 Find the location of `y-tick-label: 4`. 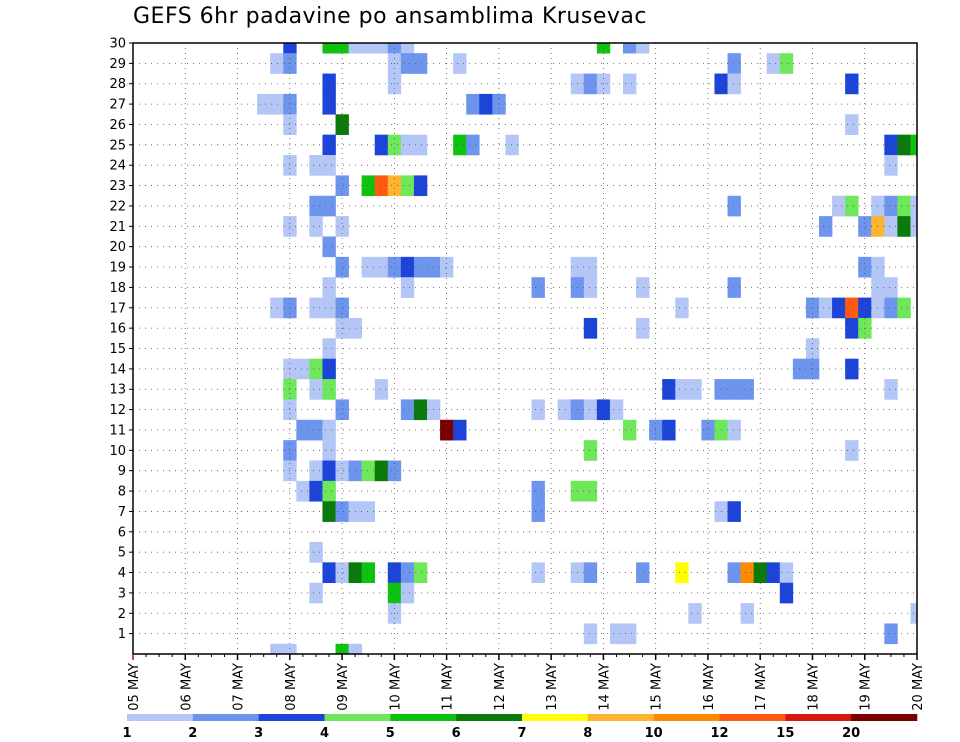

y-tick-label: 4 is located at coordinates (122, 573).